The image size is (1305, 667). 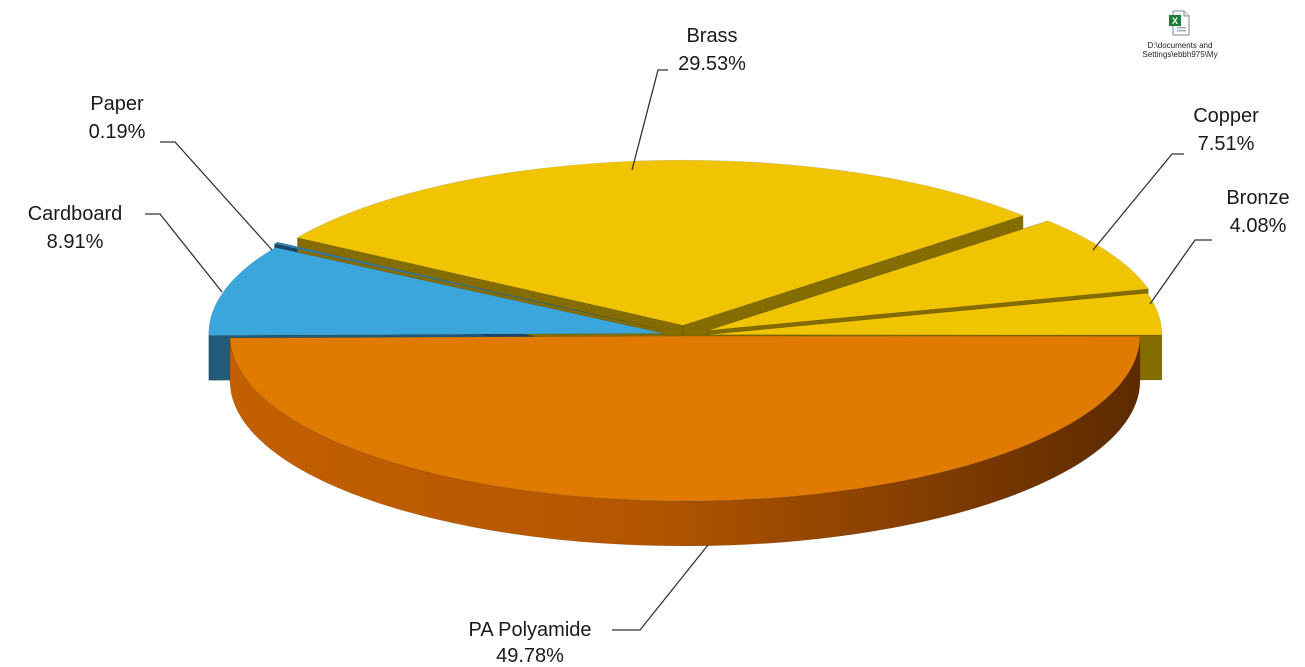 I want to click on leader-line-copper, so click(x=1138, y=202).